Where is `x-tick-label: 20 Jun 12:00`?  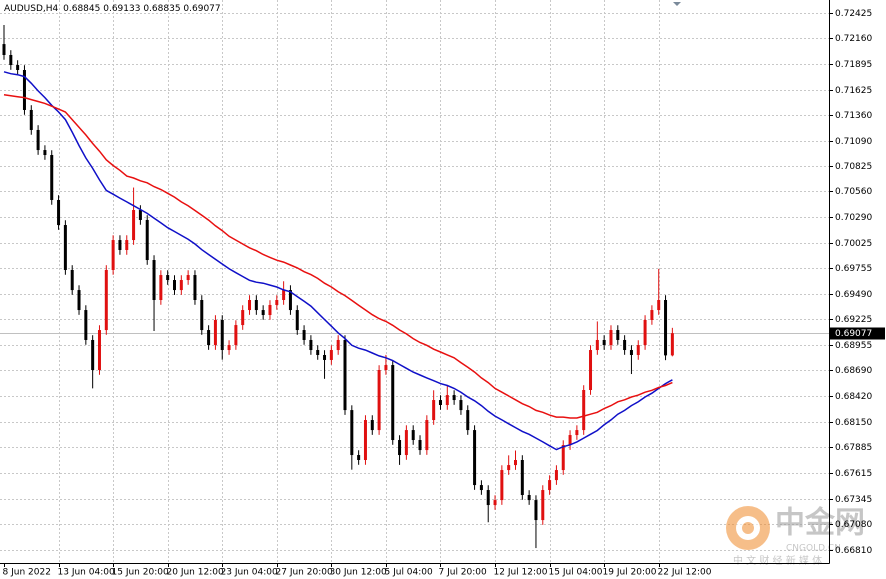 x-tick-label: 20 Jun 12:00 is located at coordinates (195, 573).